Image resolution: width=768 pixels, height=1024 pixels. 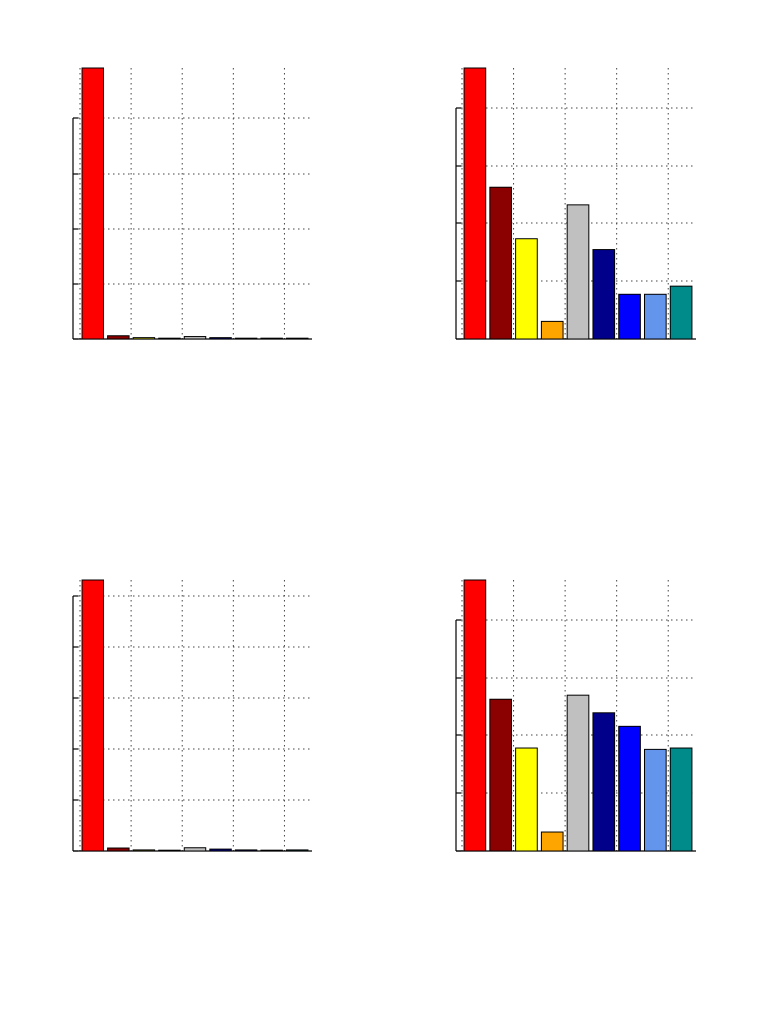 I want to click on bar-chart-bottom-left, so click(x=192, y=715).